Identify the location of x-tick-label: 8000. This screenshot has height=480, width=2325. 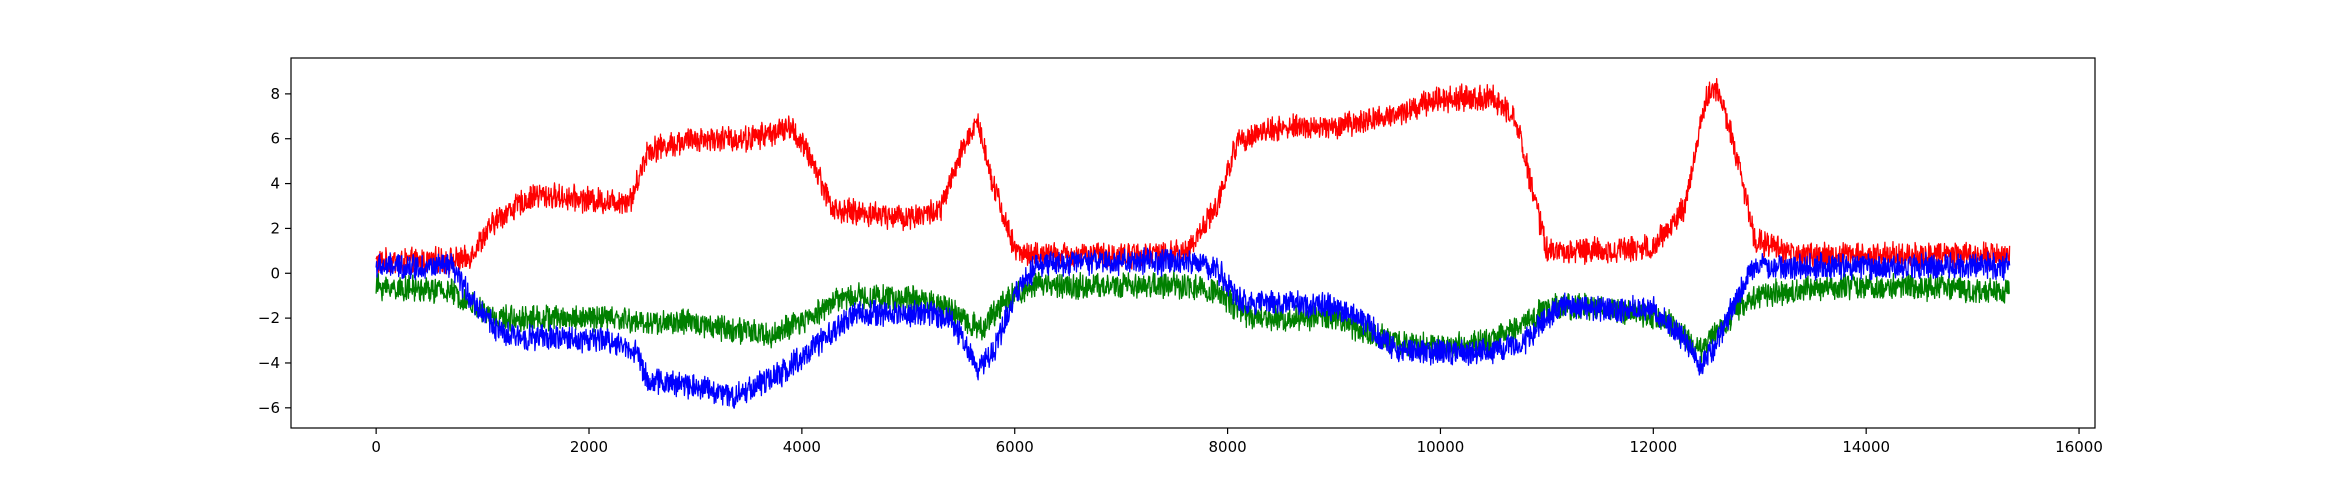
(1227, 447).